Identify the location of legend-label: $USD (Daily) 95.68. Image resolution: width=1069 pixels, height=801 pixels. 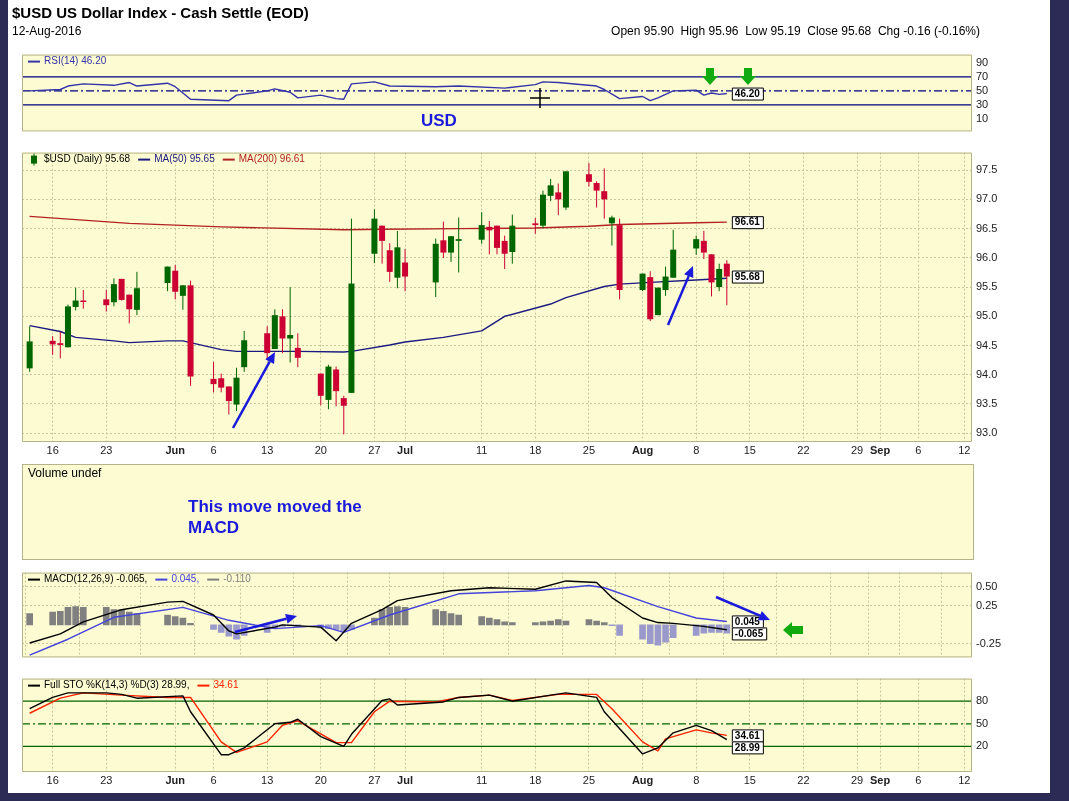
(87, 159).